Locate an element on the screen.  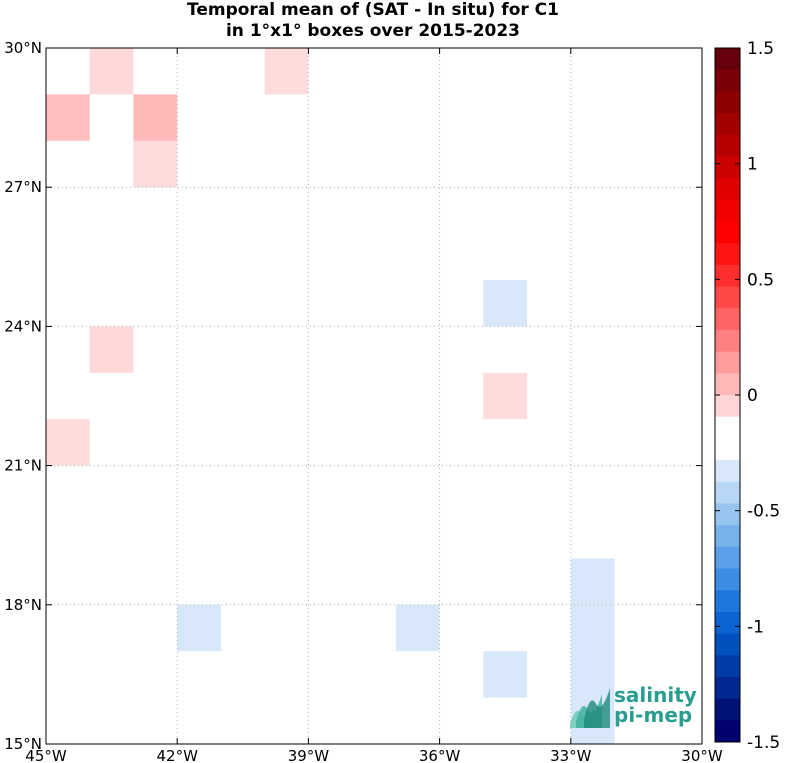
colorbar-tick-label: 1 is located at coordinates (752, 165).